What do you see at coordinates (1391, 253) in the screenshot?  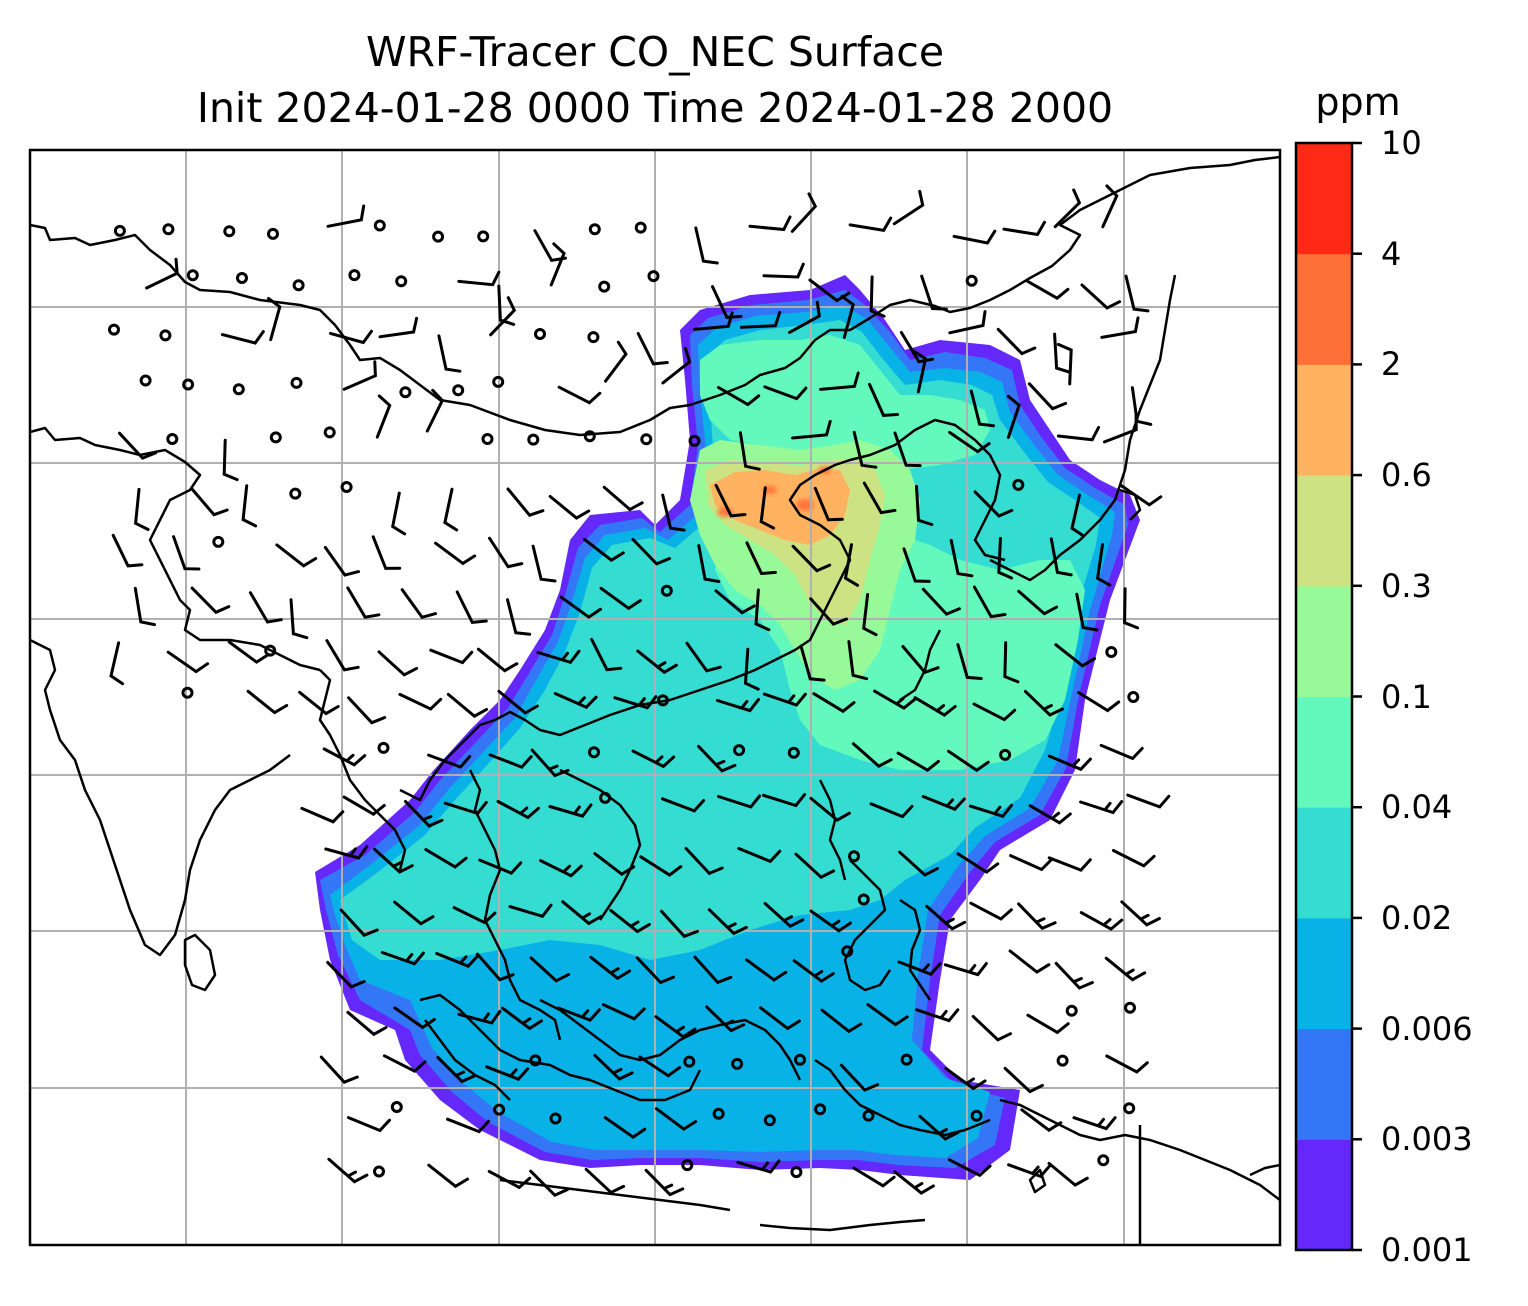 I see `colorbar-tick-label: 4` at bounding box center [1391, 253].